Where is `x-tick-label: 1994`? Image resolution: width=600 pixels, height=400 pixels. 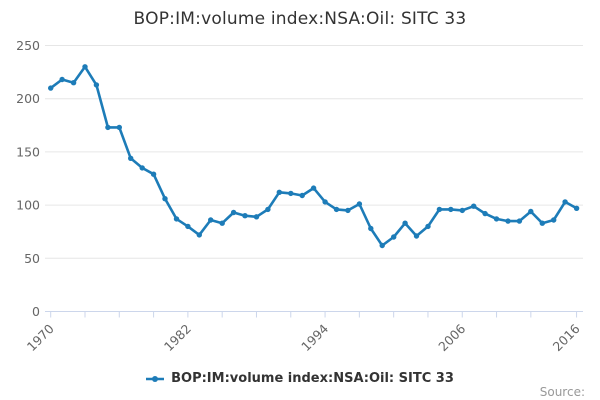 x-tick-label: 1994 is located at coordinates (314, 337).